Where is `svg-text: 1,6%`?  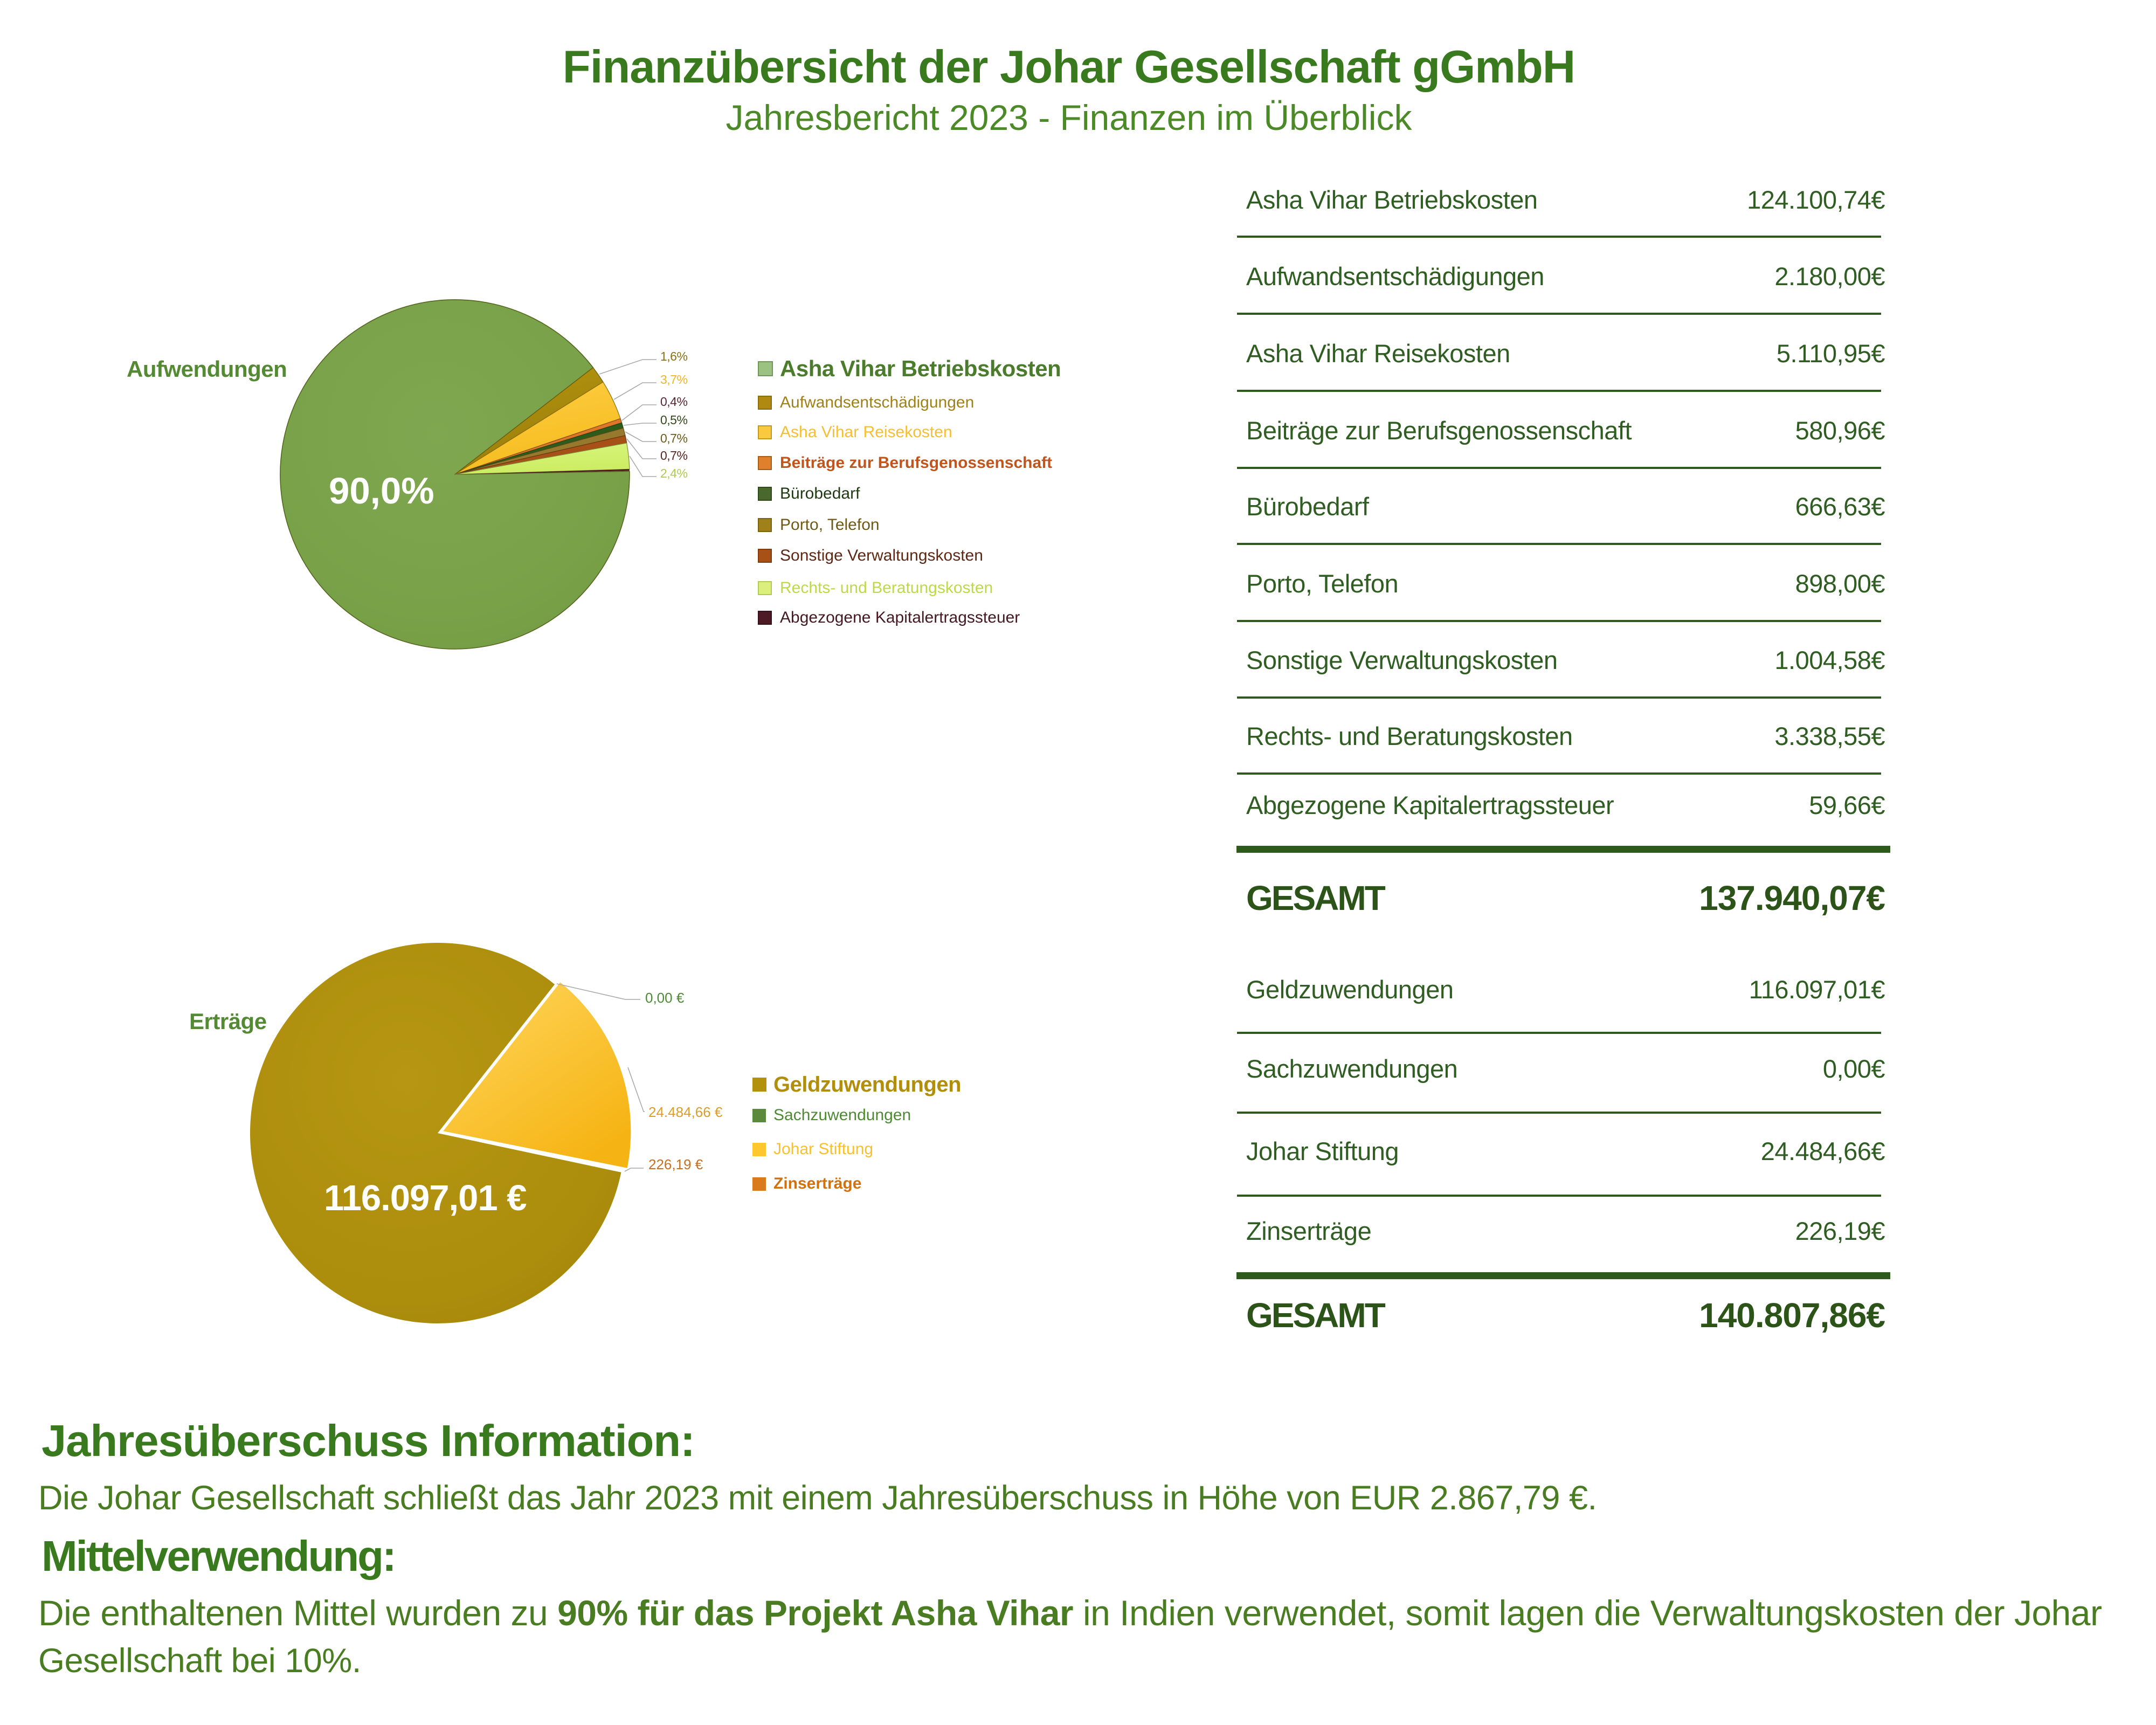 svg-text: 1,6% is located at coordinates (673, 356).